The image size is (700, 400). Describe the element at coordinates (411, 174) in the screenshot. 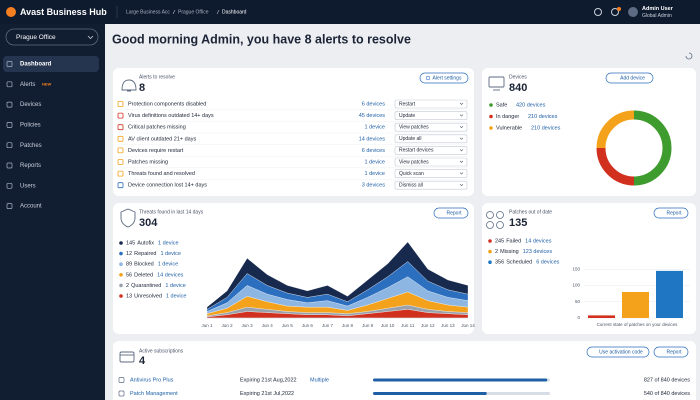

I see `action-label: Quick scan` at that location.